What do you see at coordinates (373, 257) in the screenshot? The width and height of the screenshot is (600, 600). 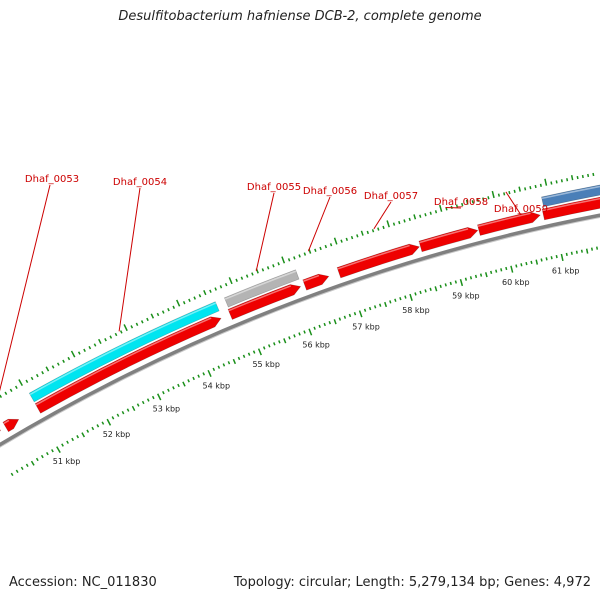 I see `cds-arrow-dhaf-0057-sheen` at bounding box center [373, 257].